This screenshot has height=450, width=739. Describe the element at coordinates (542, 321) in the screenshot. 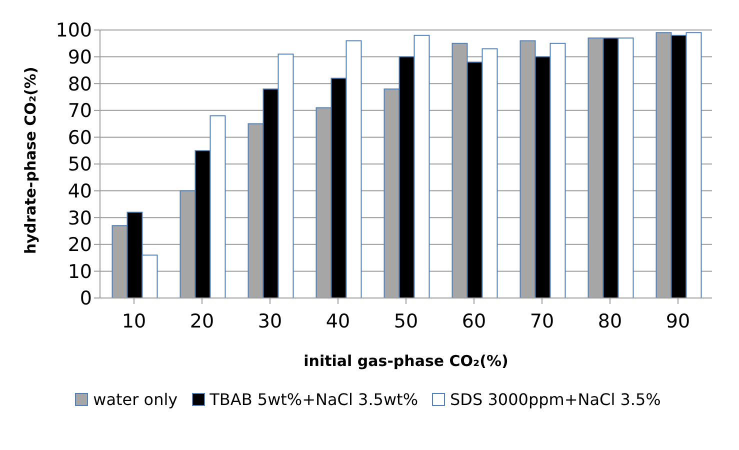

I see `x-tick-label: 70` at that location.